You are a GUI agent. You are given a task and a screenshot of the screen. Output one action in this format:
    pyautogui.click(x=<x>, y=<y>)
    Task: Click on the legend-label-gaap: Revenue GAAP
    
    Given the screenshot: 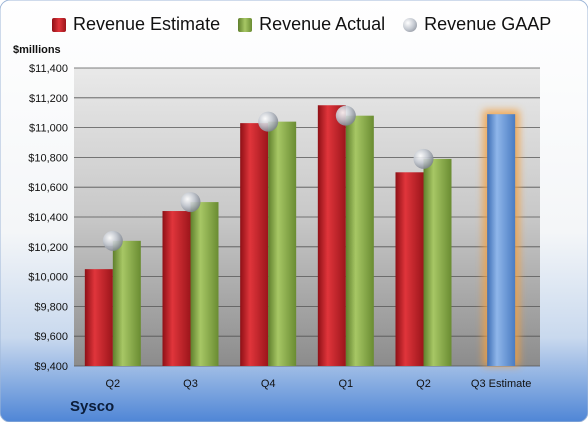 What is the action you would take?
    pyautogui.click(x=488, y=24)
    